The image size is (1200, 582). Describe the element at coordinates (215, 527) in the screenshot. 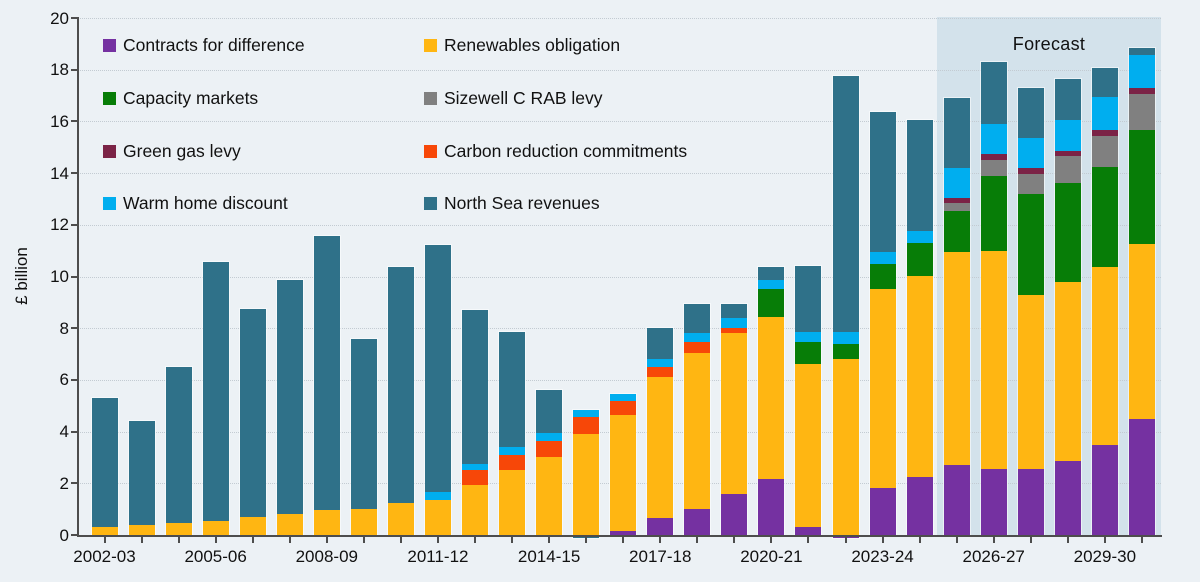

I see `bar-segment-2005-06-ro` at that location.